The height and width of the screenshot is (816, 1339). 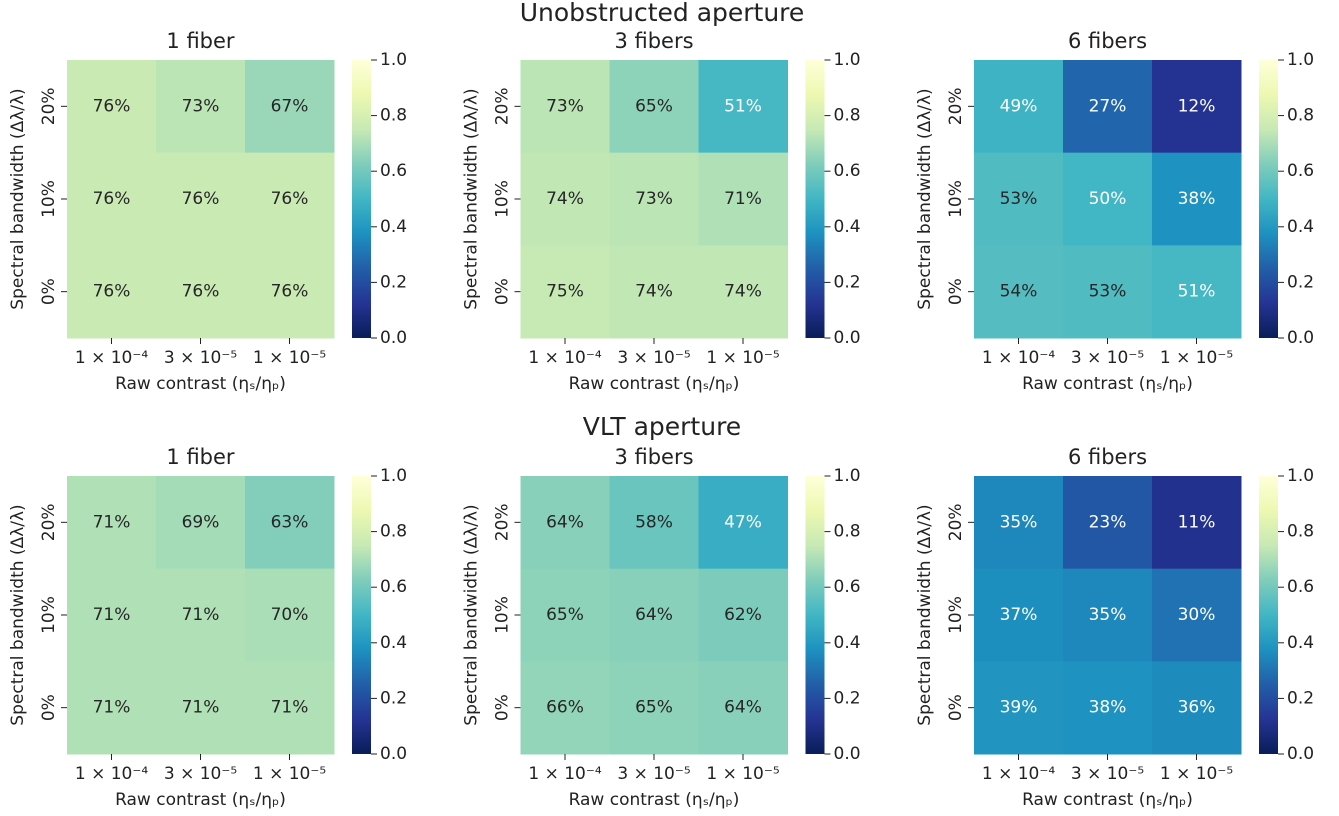 What do you see at coordinates (1019, 106) in the screenshot?
I see `cell-label: 49%` at bounding box center [1019, 106].